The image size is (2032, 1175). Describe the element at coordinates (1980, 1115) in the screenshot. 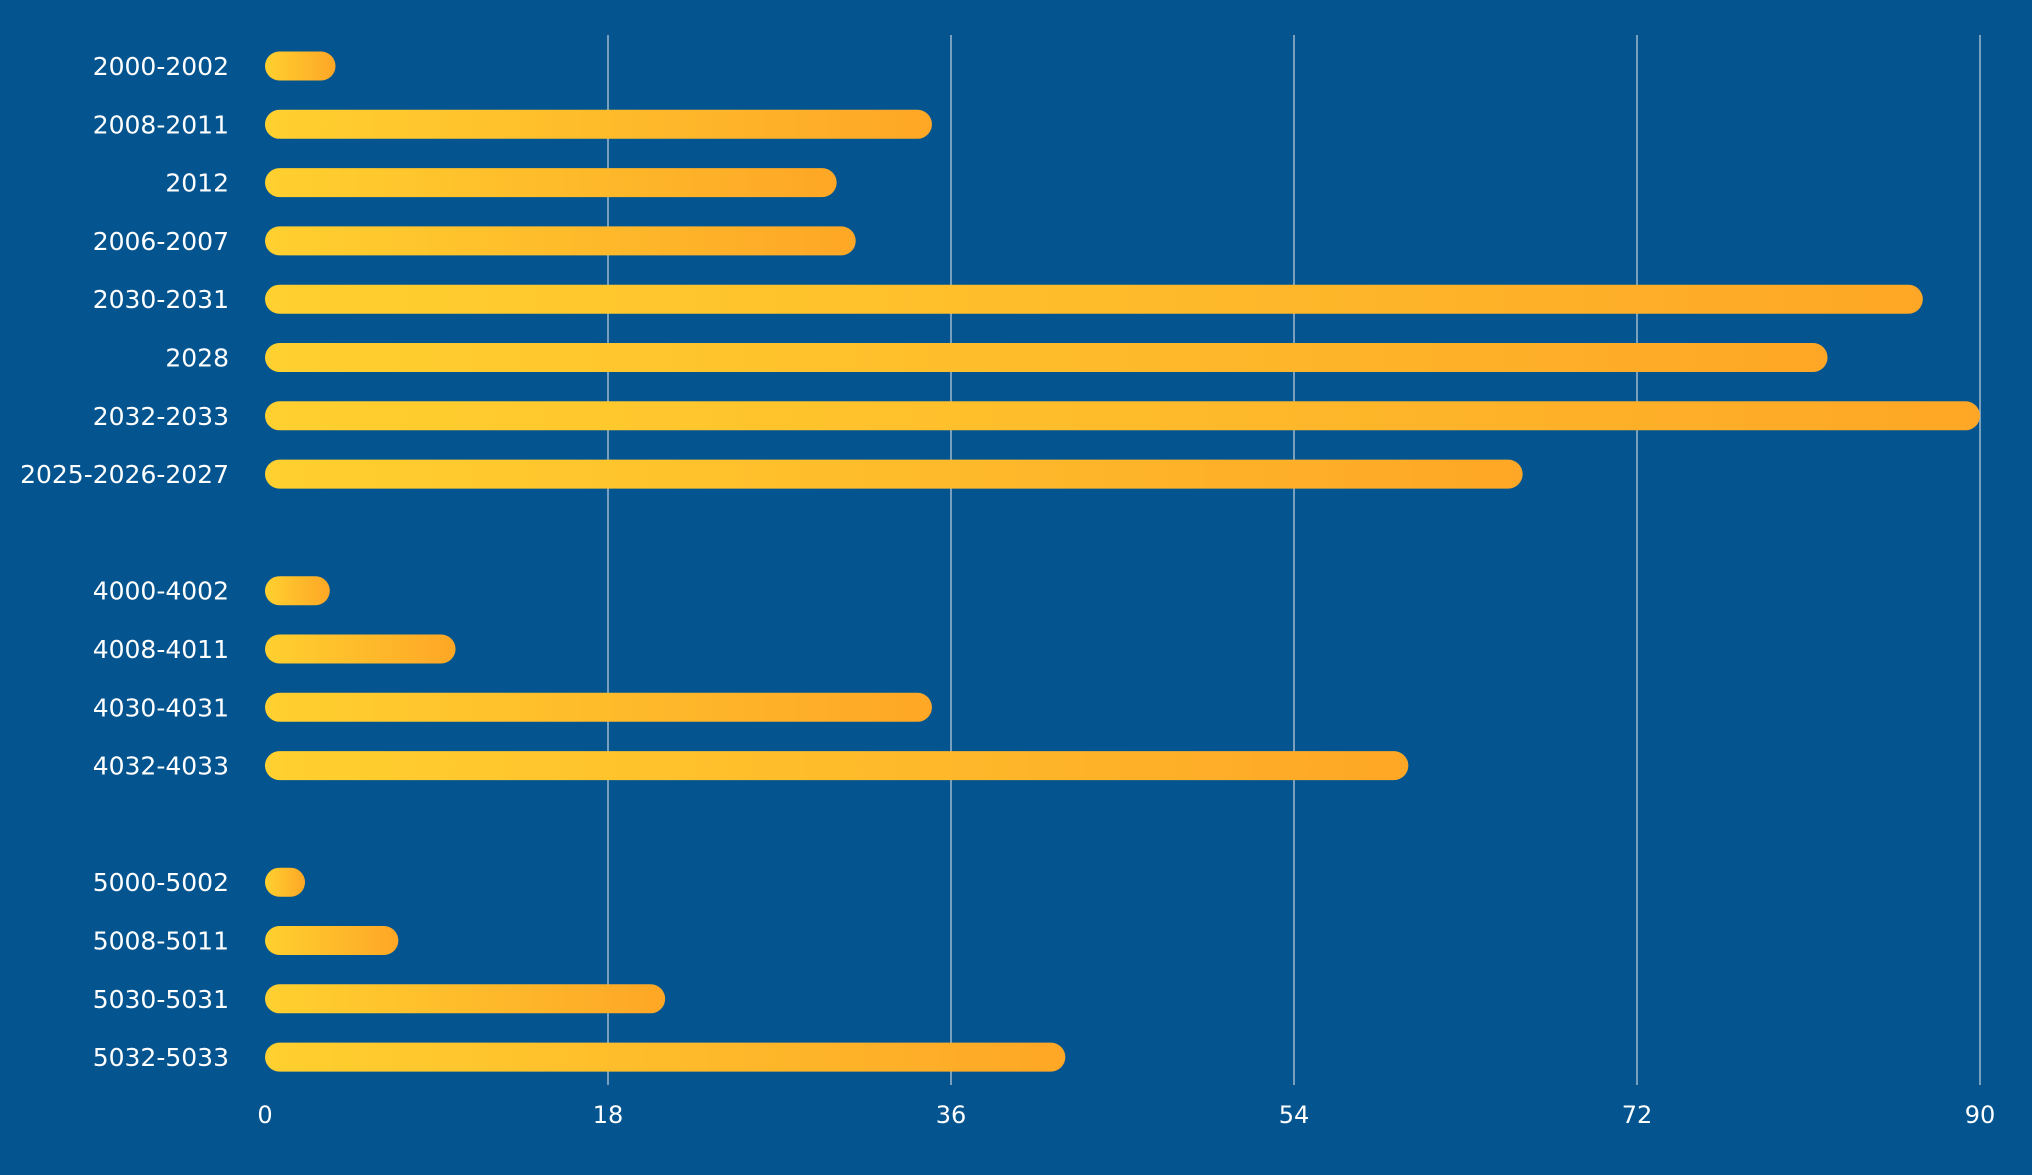

I see `x-tick-label: 90` at that location.